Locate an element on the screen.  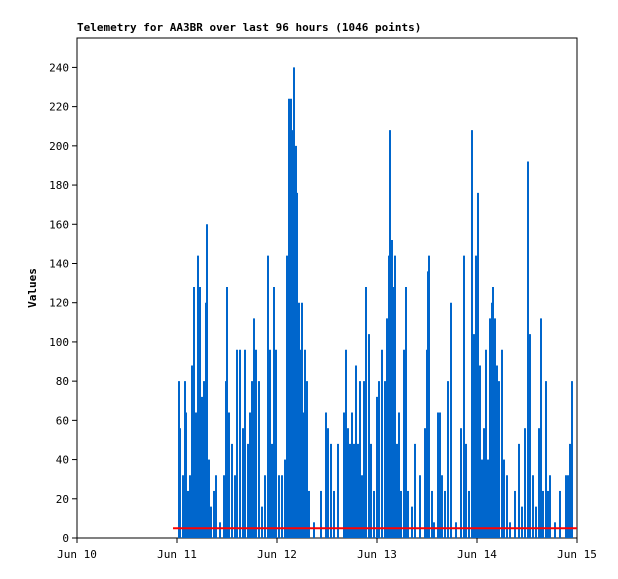
y-tick-label: 40 is located at coordinates (62, 460).